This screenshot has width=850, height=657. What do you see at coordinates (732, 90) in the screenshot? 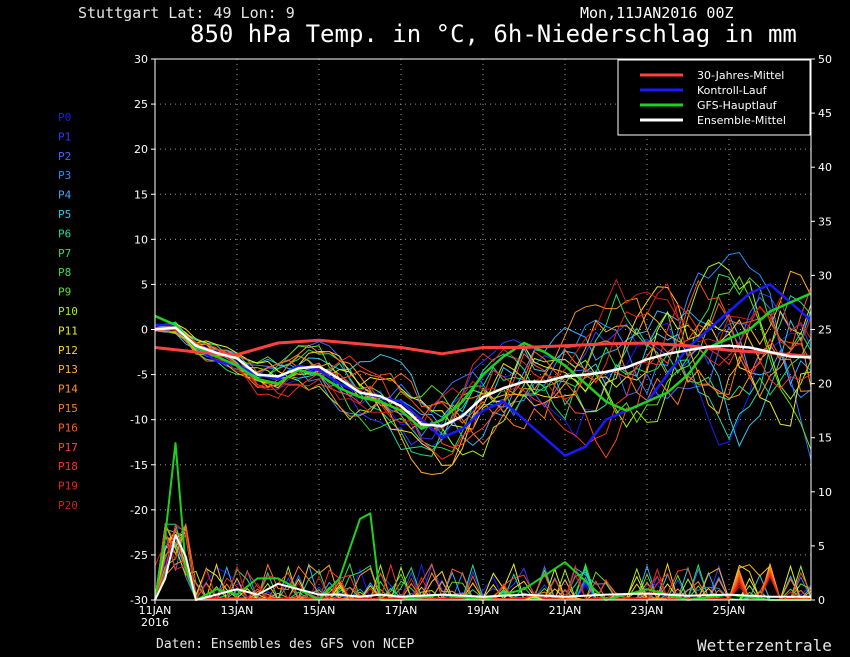
I see `legend-label: Kontroll-Lauf` at bounding box center [732, 90].